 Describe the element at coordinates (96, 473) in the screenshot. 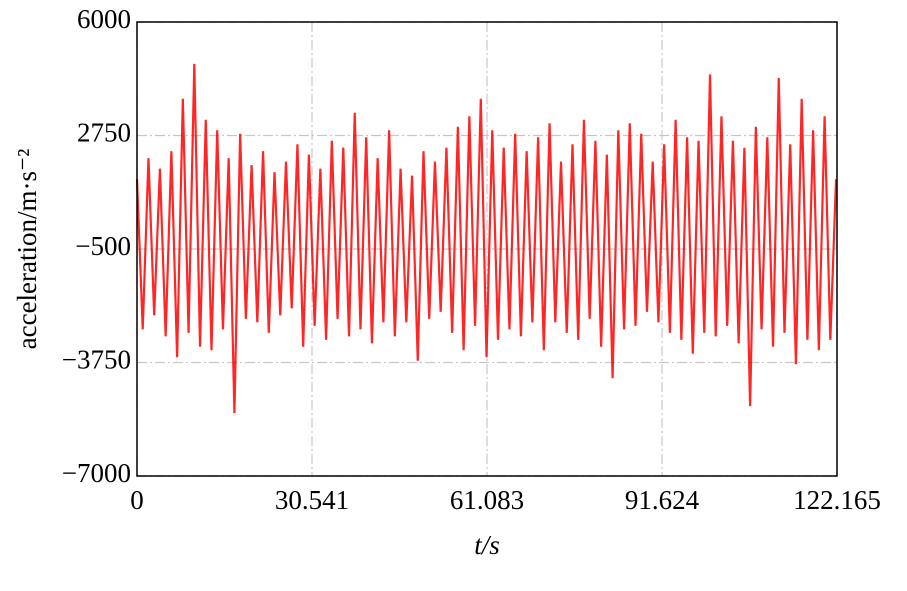

I see `y-tick-label: −7000` at that location.